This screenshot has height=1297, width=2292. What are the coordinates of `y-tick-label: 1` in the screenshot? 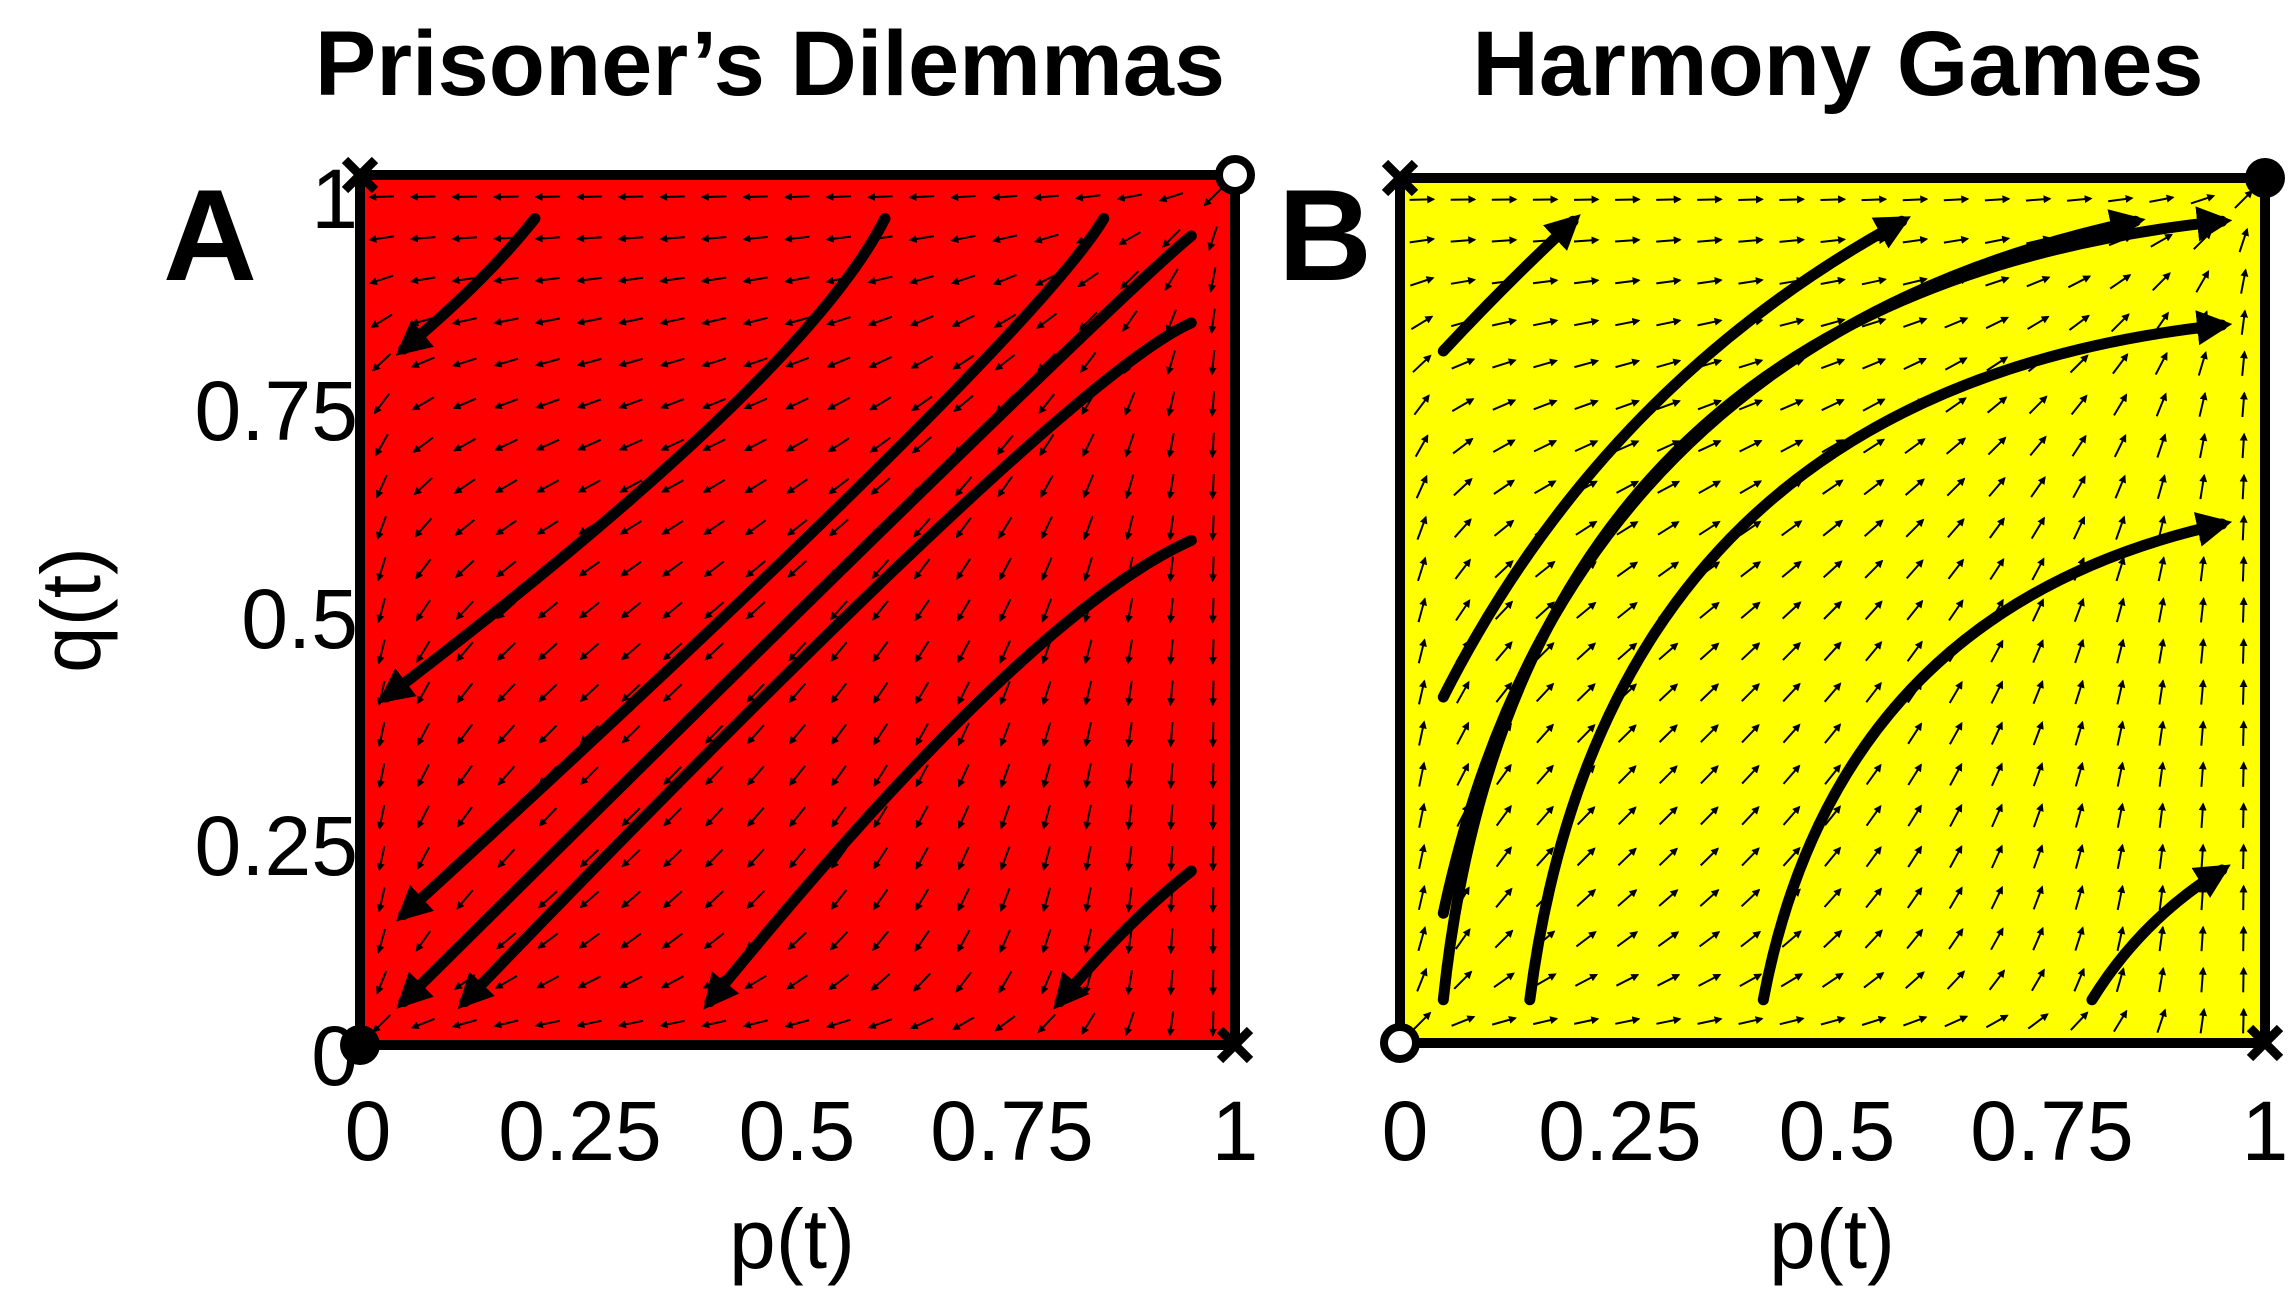 It's located at (334, 199).